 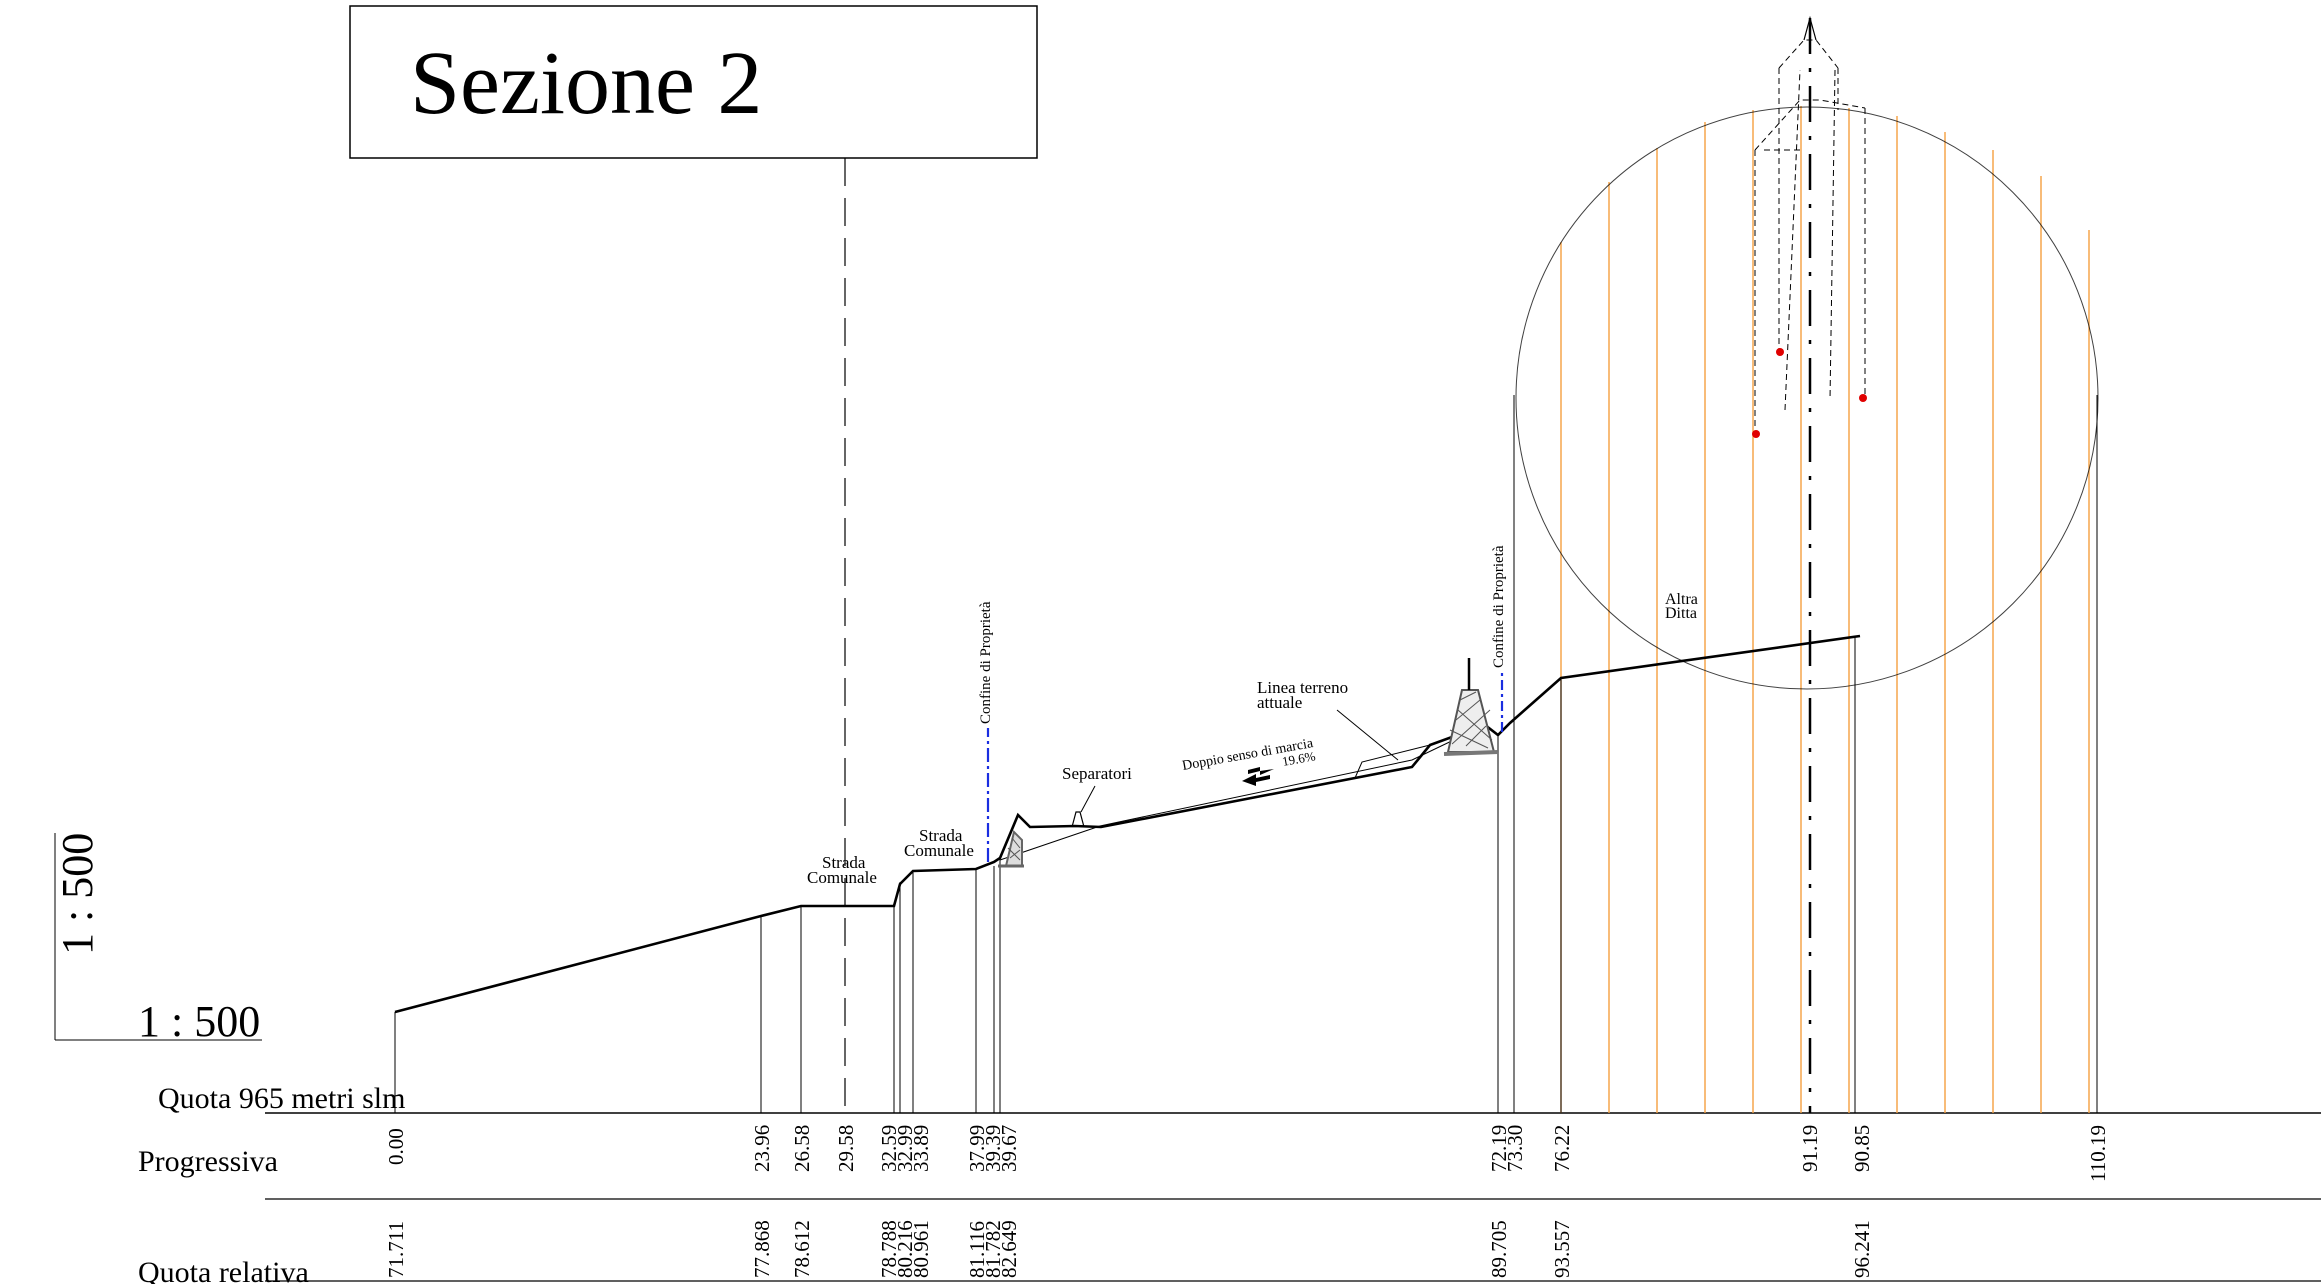 What do you see at coordinates (1499, 1249) in the screenshot?
I see `quota-value: 89.705` at bounding box center [1499, 1249].